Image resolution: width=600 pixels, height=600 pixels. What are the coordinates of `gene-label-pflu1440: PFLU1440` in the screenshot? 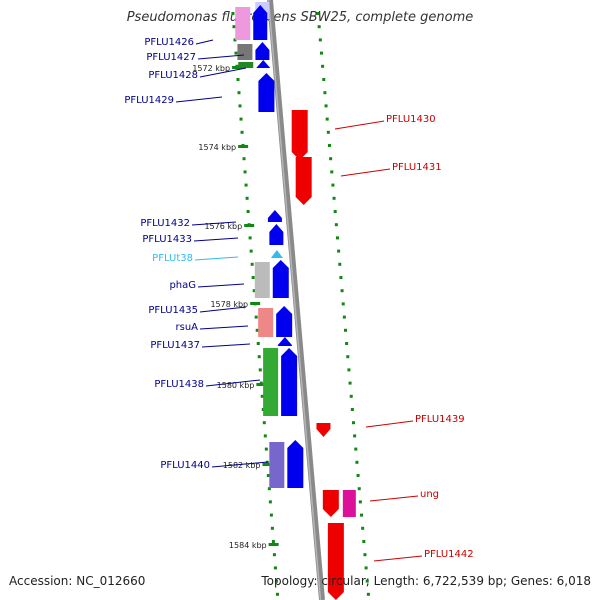 It's located at (185, 465).